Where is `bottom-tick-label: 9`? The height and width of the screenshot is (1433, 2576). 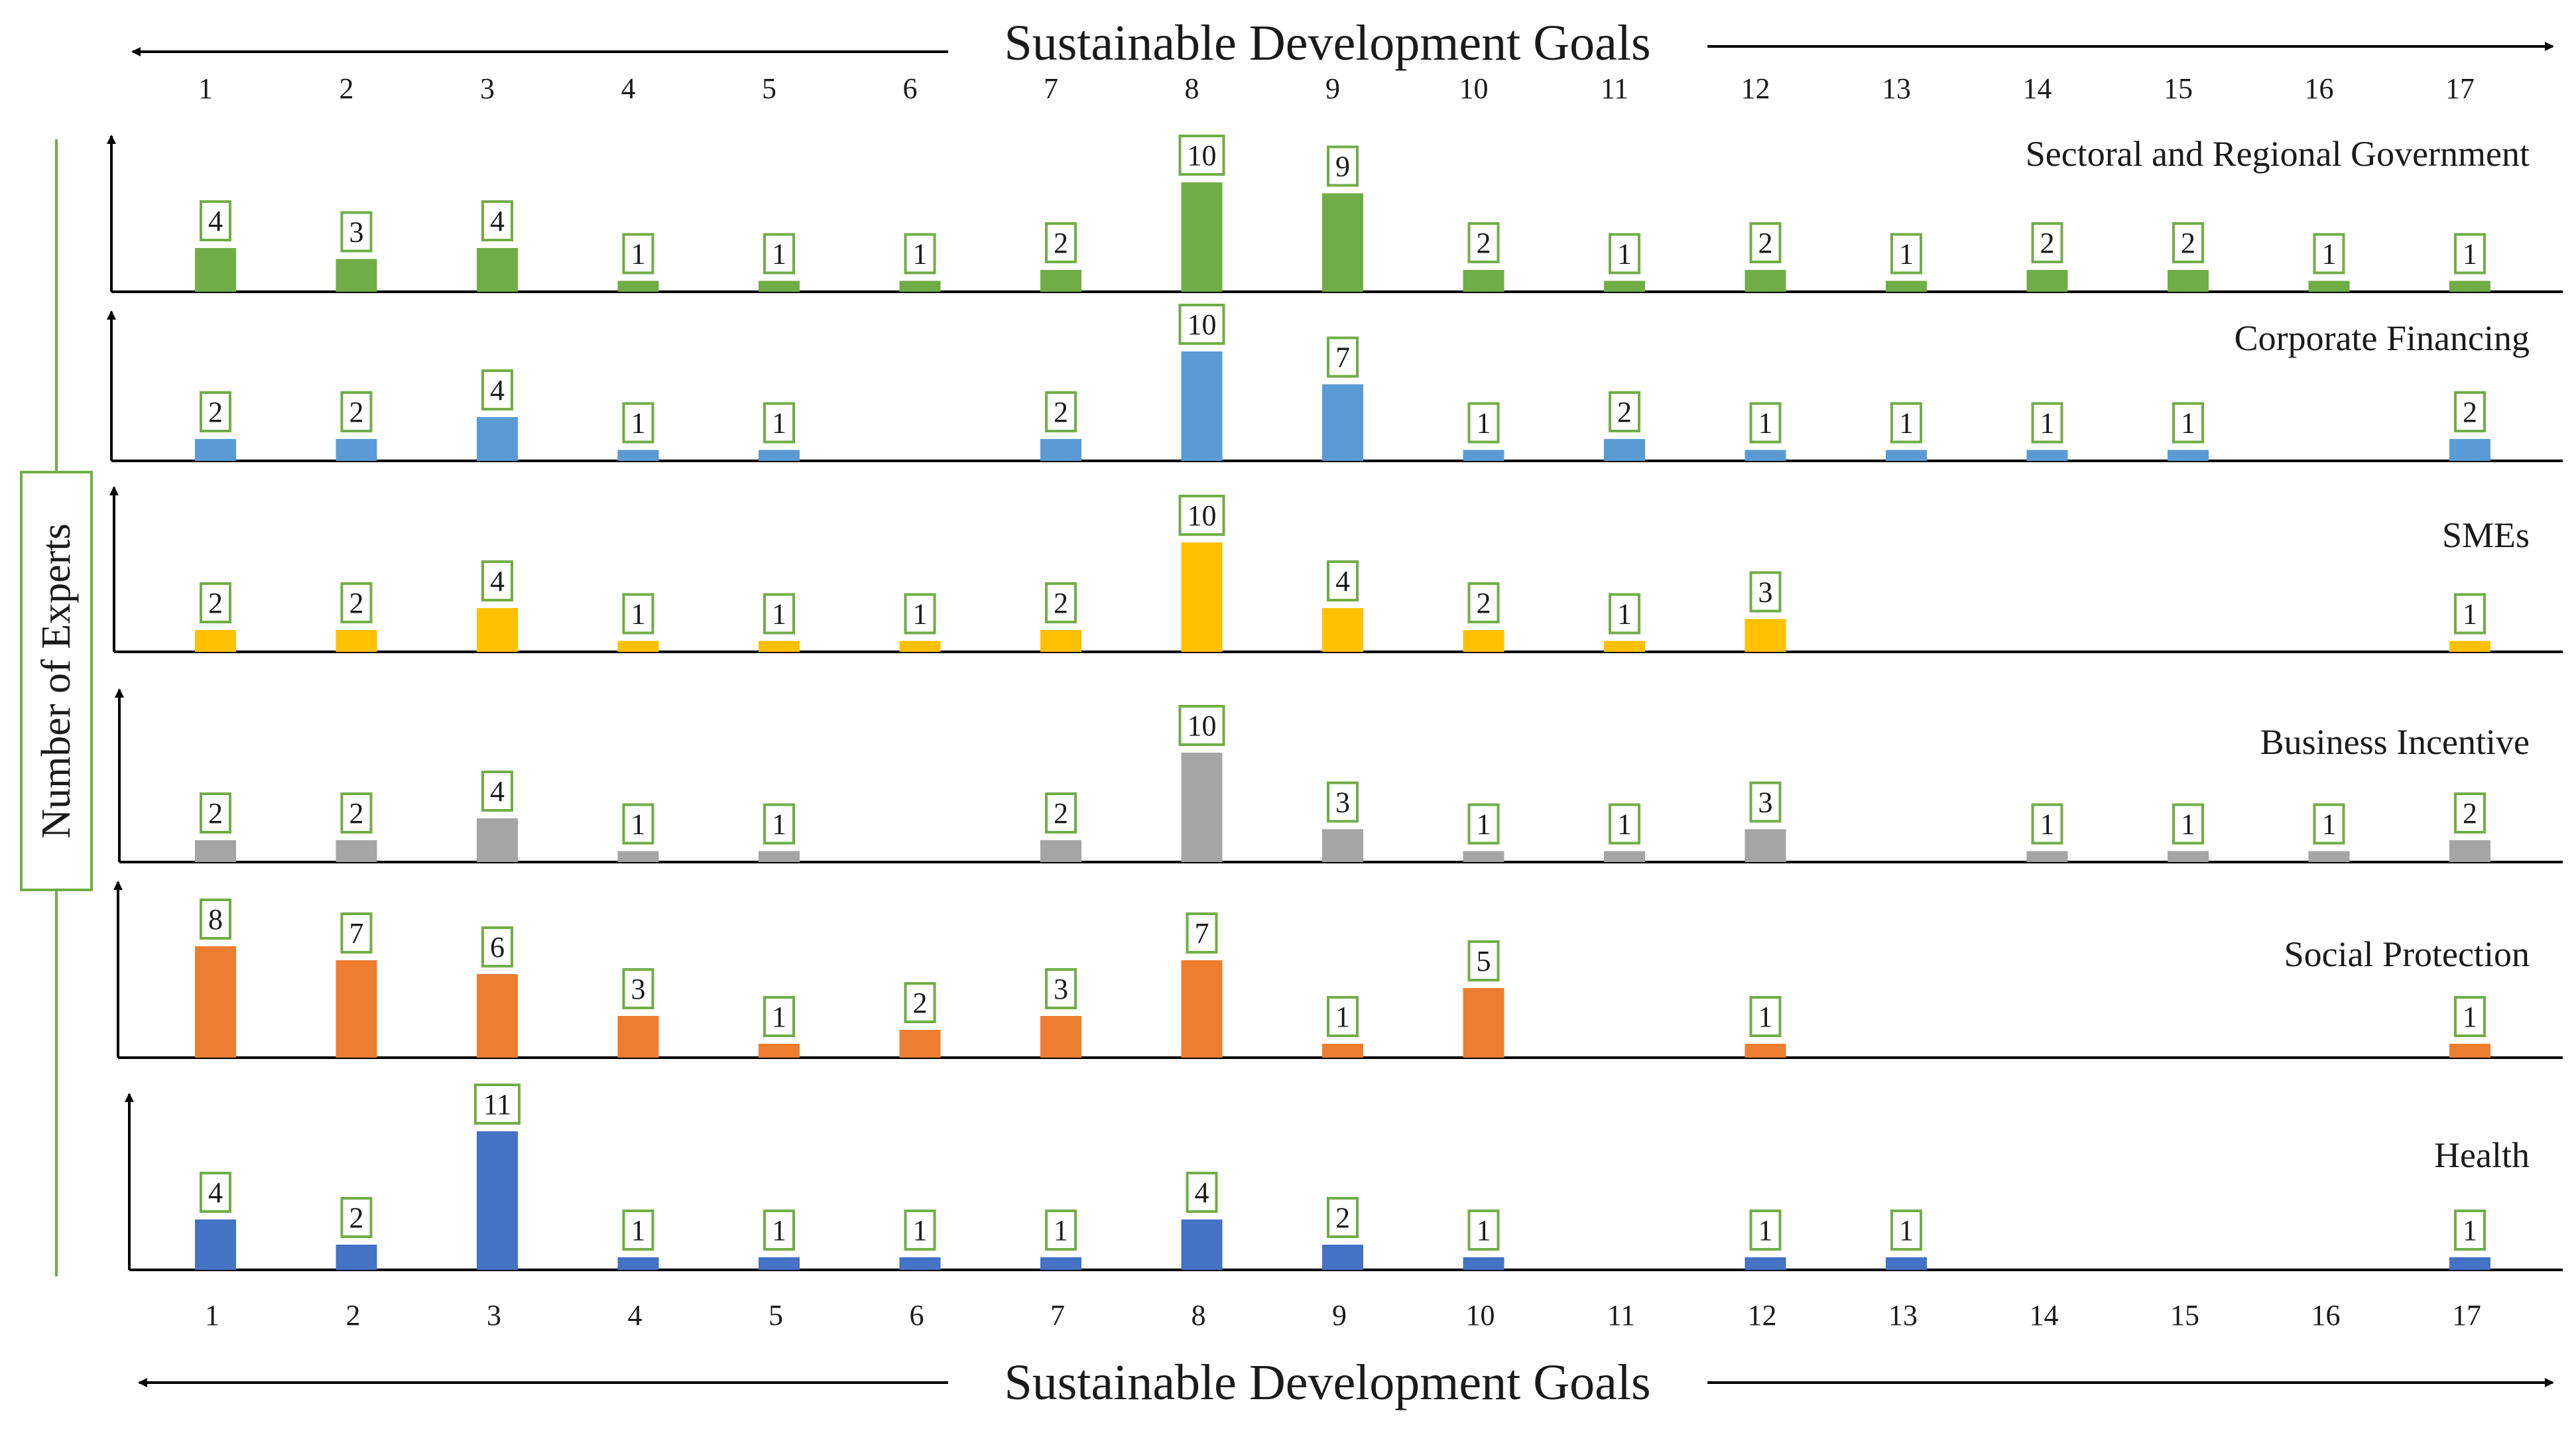 bottom-tick-label: 9 is located at coordinates (1339, 1315).